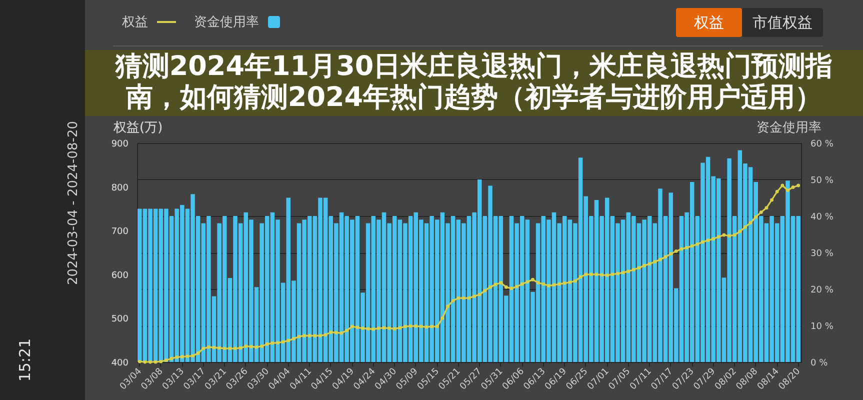 The width and height of the screenshot is (863, 400). What do you see at coordinates (822, 145) in the screenshot?
I see `y2-tick-label: 60 %` at bounding box center [822, 145].